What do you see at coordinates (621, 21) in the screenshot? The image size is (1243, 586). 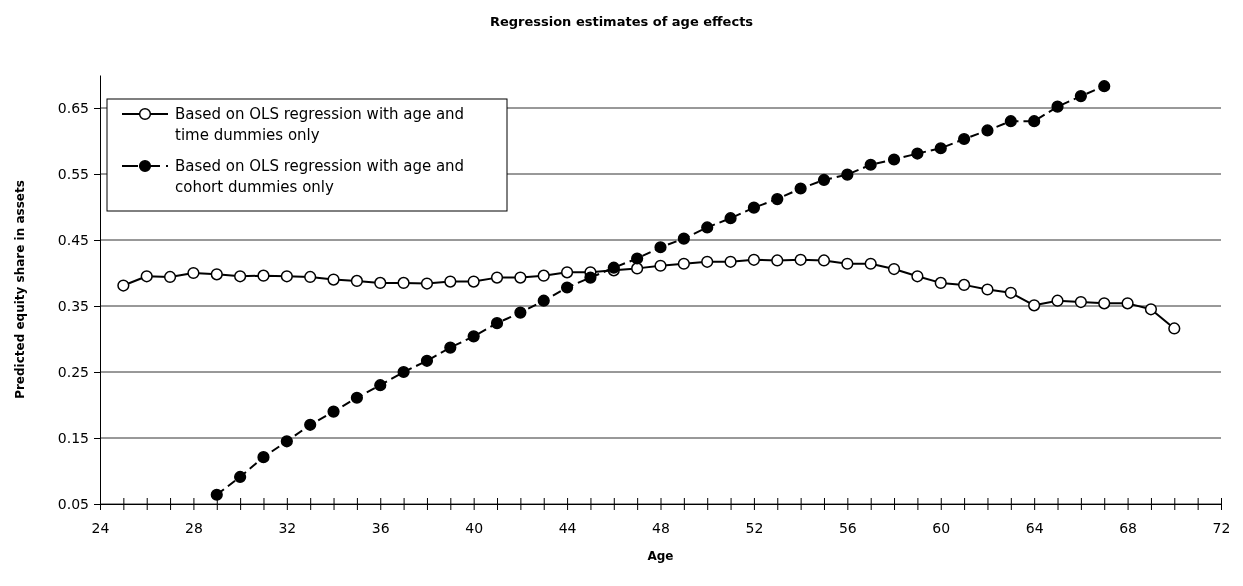 I see `chart-title: Regression estimates of age effects` at bounding box center [621, 21].